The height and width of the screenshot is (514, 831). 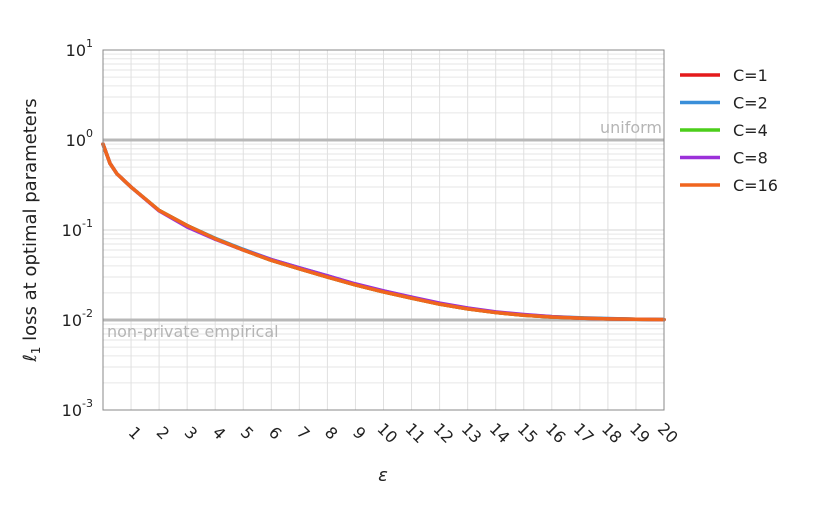 What do you see at coordinates (755, 185) in the screenshot?
I see `legend-label: C=16` at bounding box center [755, 185].